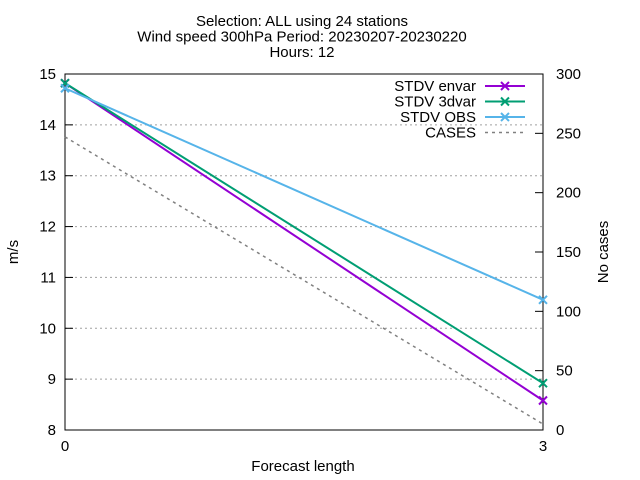 This screenshot has width=640, height=480. Describe the element at coordinates (603, 252) in the screenshot. I see `y2-axis-label: No cases` at that location.